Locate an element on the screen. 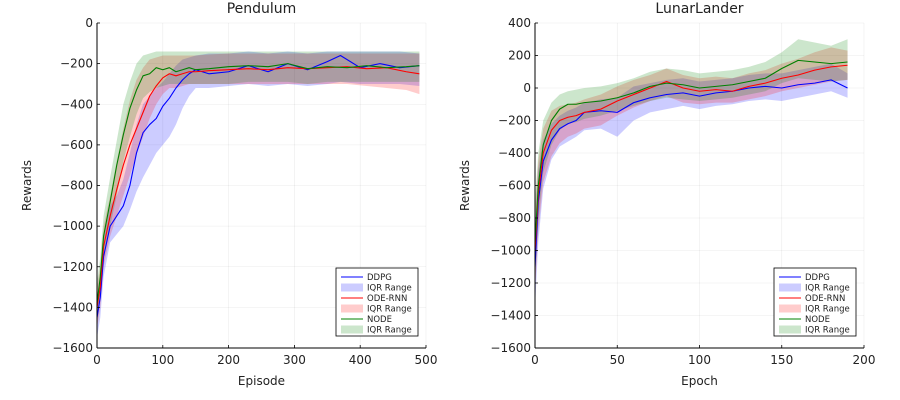 The height and width of the screenshot is (400, 900). x-tick-label: 50 is located at coordinates (617, 360).